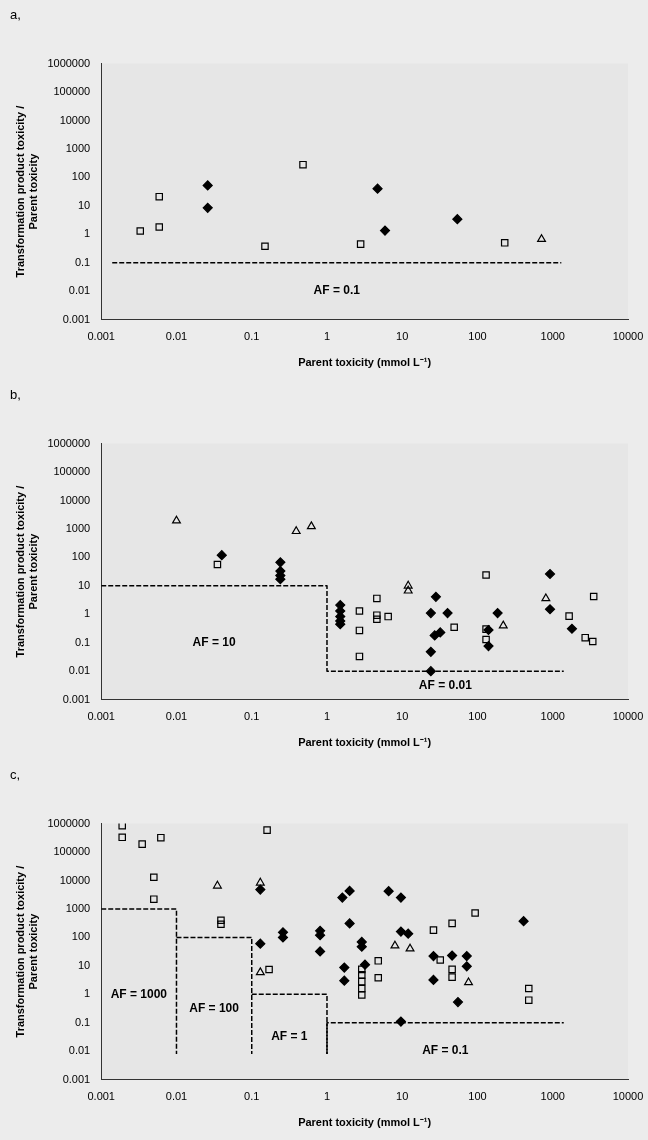 The height and width of the screenshot is (1140, 648). I want to click on annotation: AF = 1000, so click(139, 993).